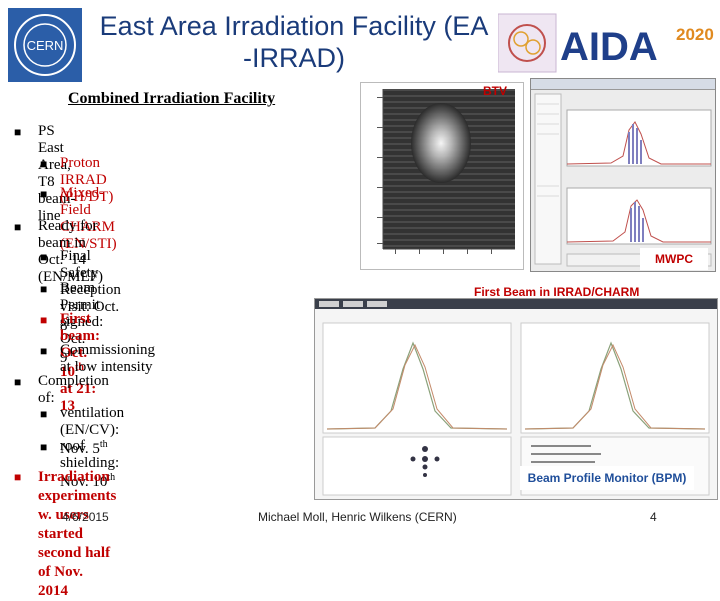  Describe the element at coordinates (623, 84) in the screenshot. I see `mwpc-titlebar` at that location.